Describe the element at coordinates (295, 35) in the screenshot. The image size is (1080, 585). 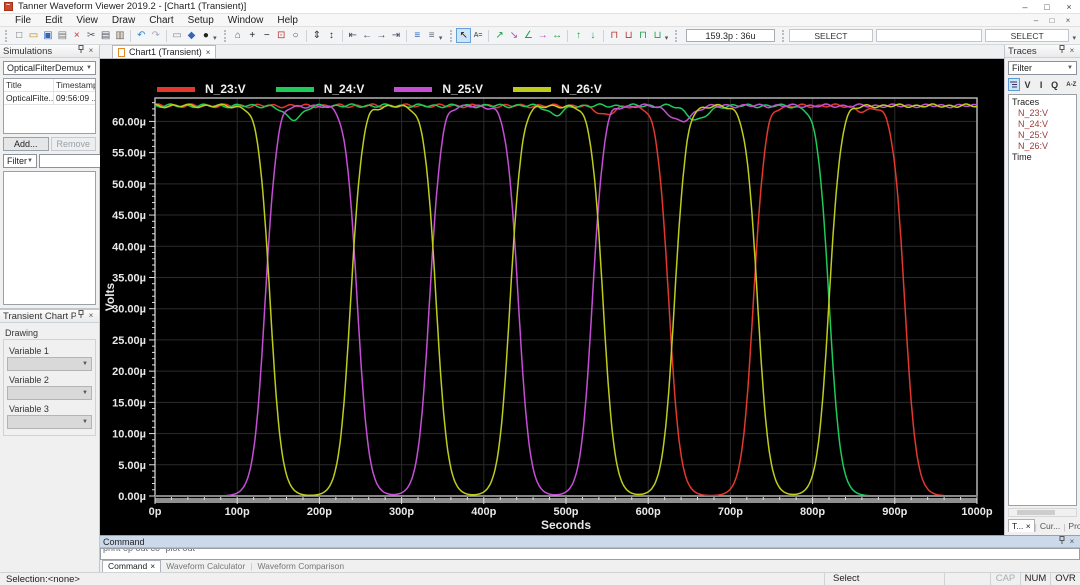
I see `zoom-fit-icon: ○` at that location.